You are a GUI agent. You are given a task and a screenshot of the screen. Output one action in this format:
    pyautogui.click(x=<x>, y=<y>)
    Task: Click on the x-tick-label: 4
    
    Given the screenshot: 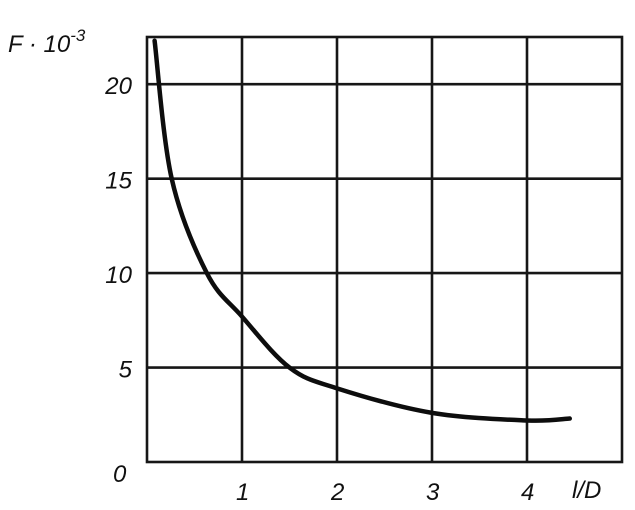 What is the action you would take?
    pyautogui.click(x=527, y=492)
    